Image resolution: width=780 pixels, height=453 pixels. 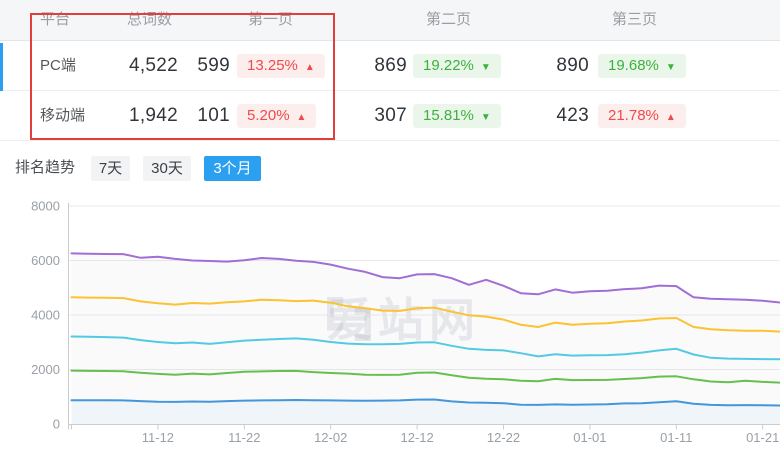 I want to click on page1-count: 101, so click(x=213, y=115).